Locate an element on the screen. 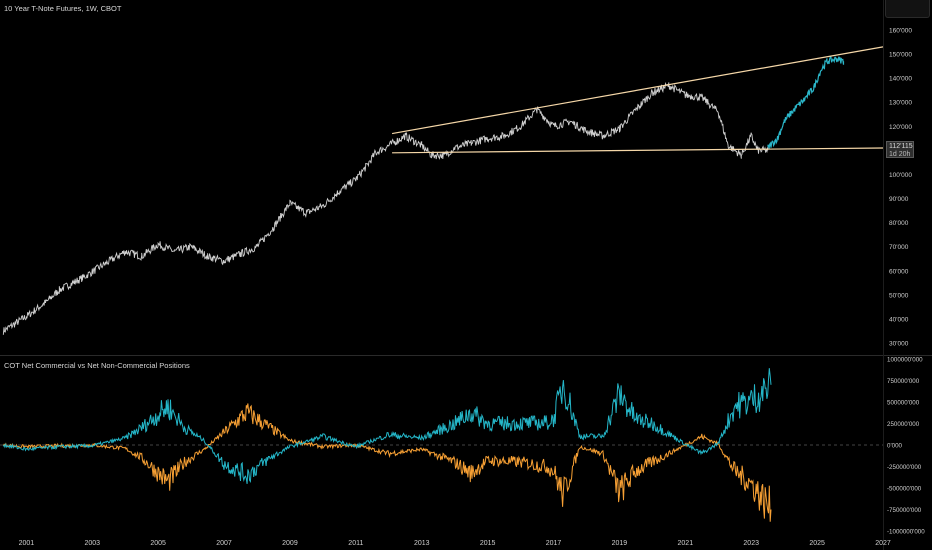  price-axis-label: 30'000 is located at coordinates (899, 344).